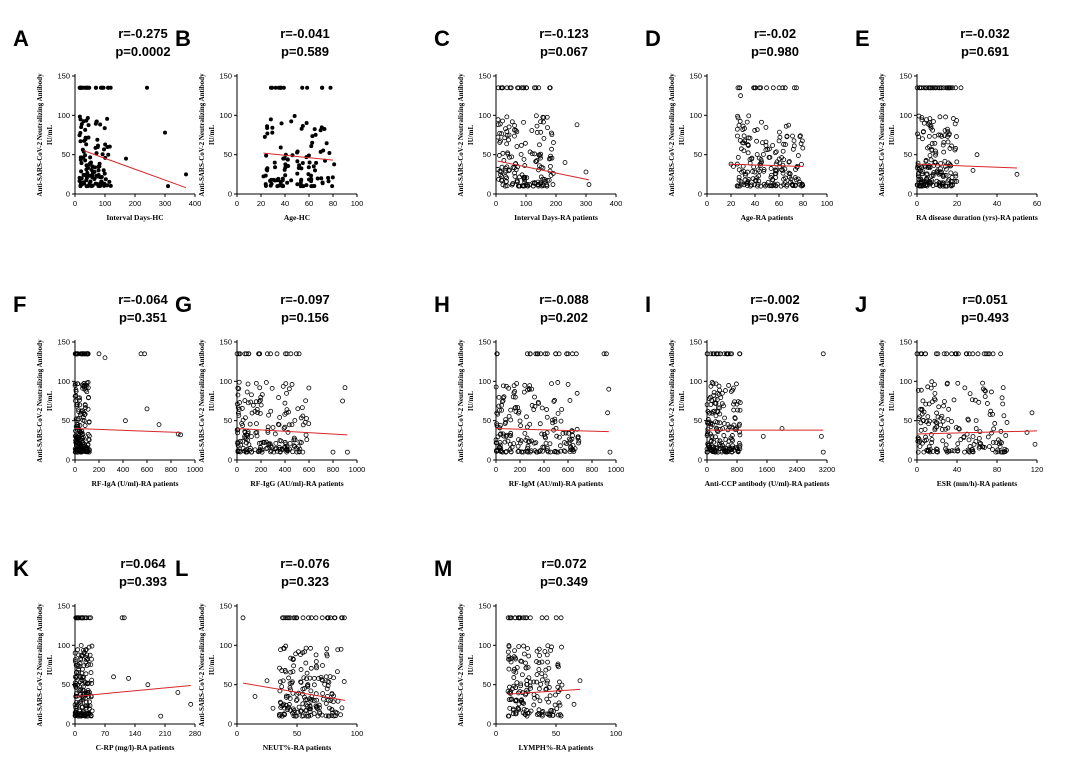  I want to click on x-tick-label: 80, so click(803, 203).